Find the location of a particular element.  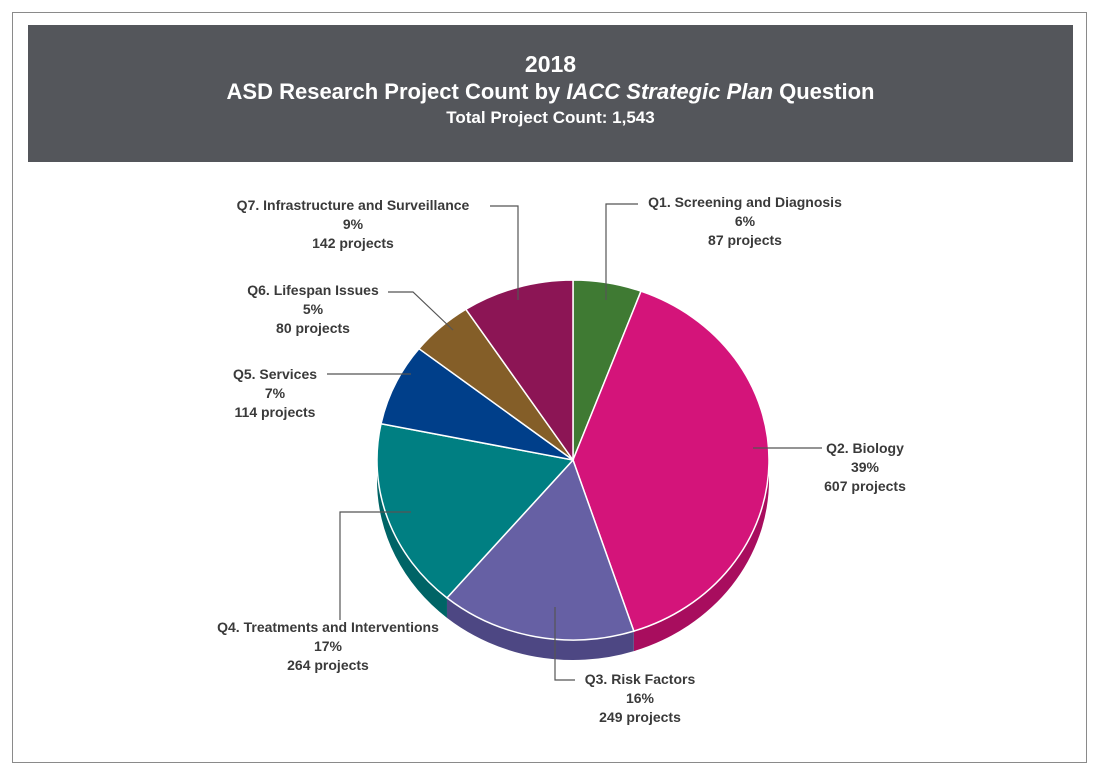

slice-percent: 16% is located at coordinates (640, 698).